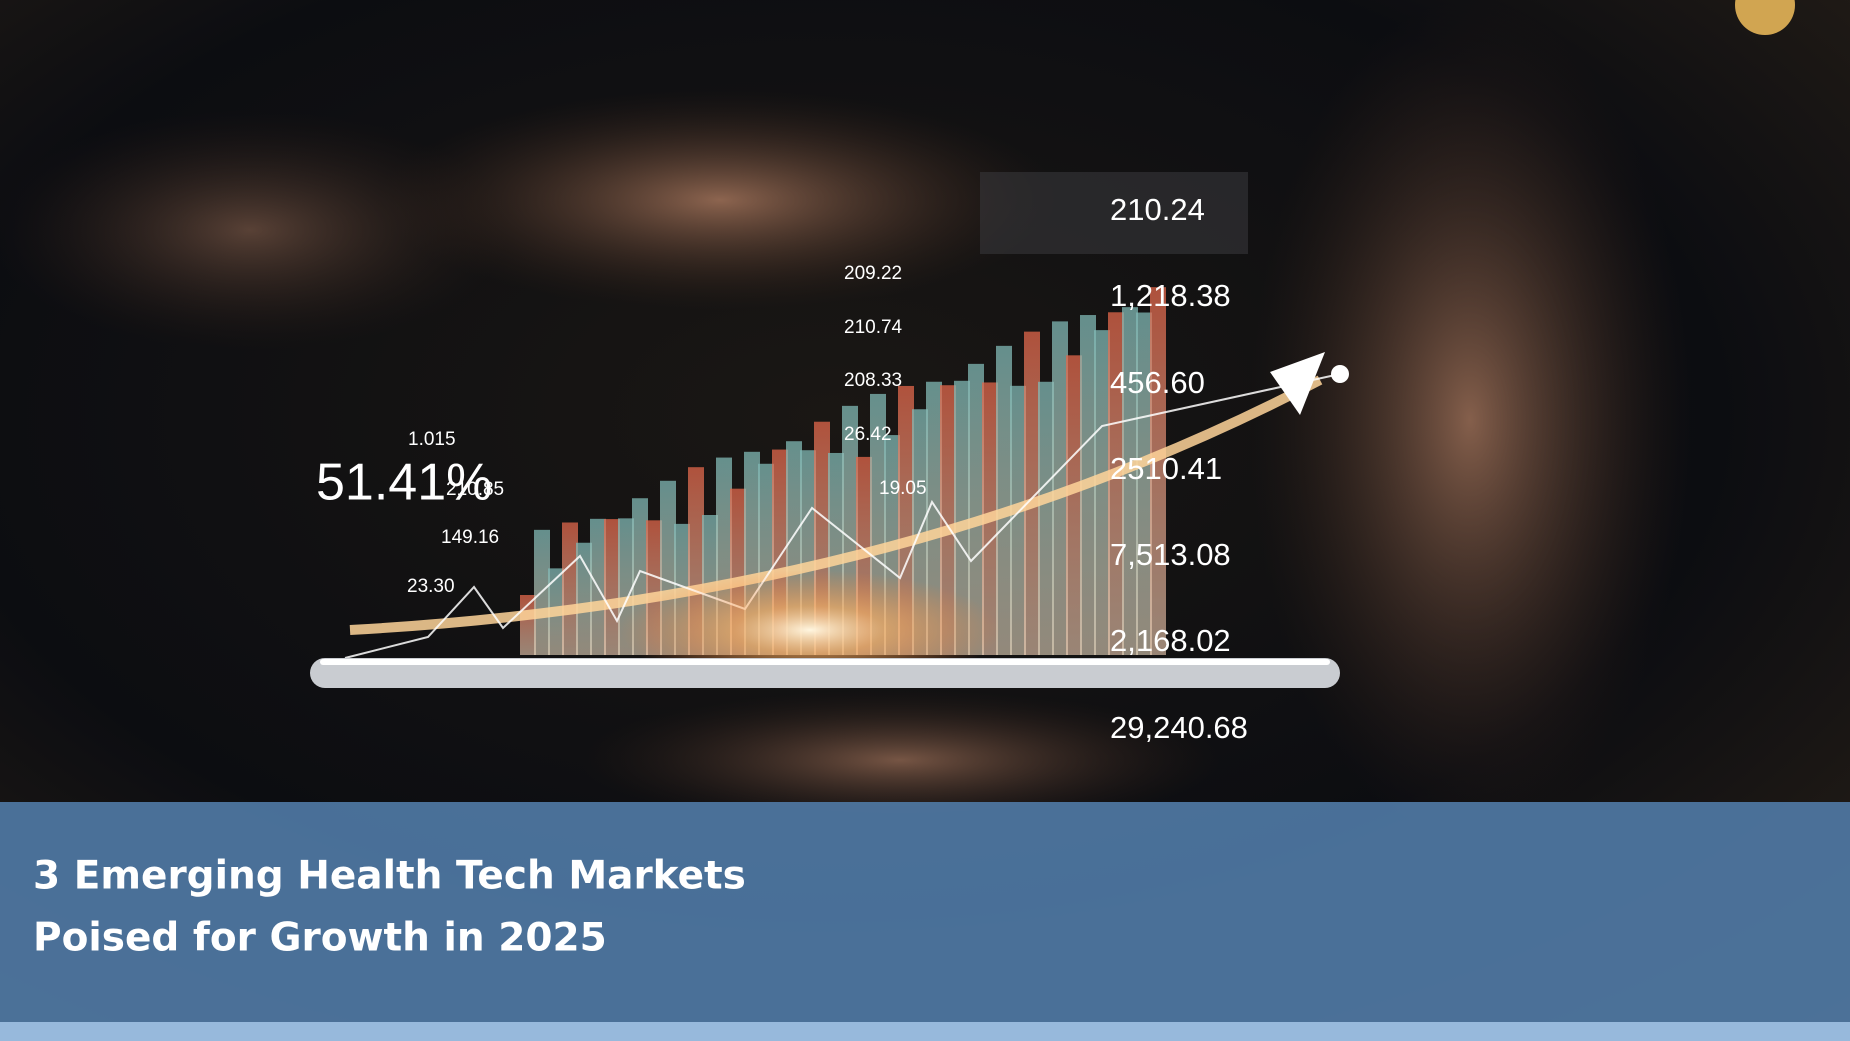 This screenshot has height=1041, width=1850. What do you see at coordinates (320, 938) in the screenshot?
I see `banner-title: Poised for Growth in 2025` at bounding box center [320, 938].